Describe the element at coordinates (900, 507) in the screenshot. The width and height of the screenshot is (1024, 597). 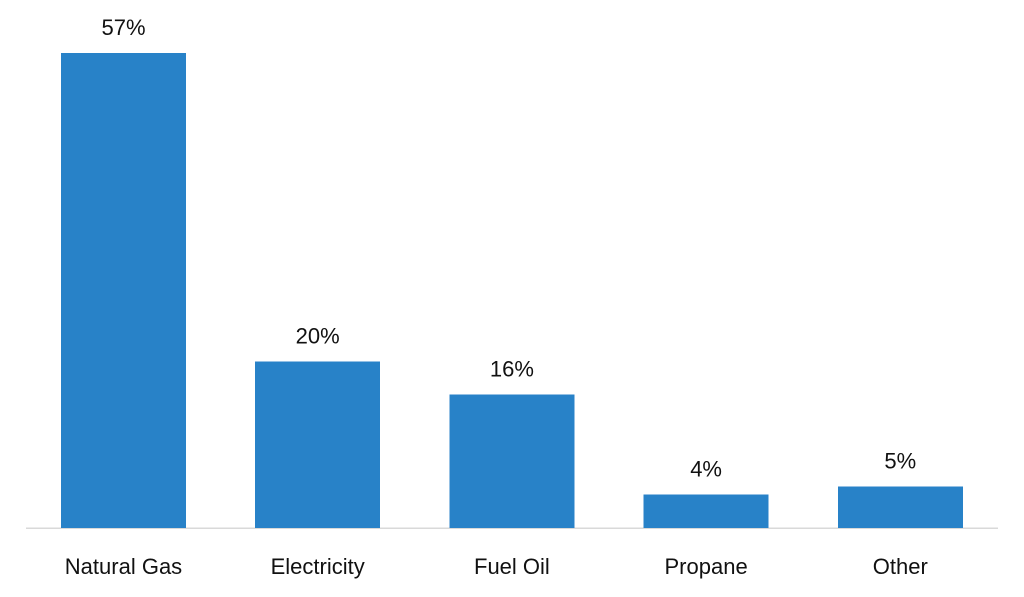
I see `bar-other` at that location.